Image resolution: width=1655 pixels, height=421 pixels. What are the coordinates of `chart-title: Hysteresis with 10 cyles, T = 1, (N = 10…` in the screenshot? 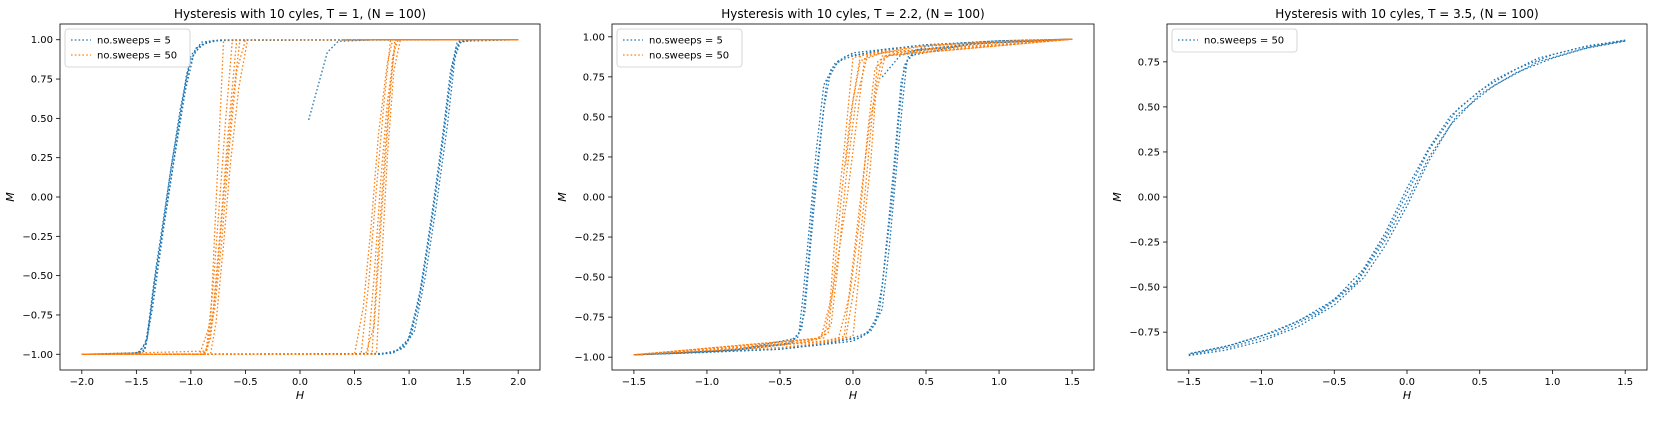 It's located at (300, 14).